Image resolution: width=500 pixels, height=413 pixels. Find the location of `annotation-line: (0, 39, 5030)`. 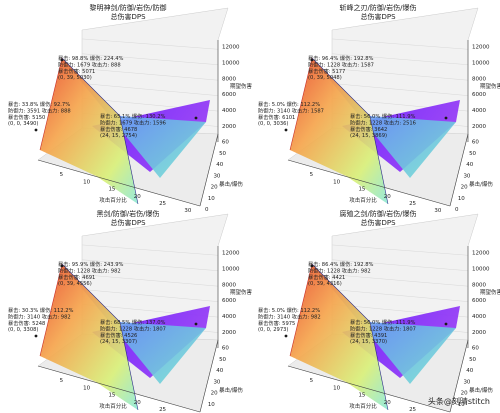

annotation-line: (0, 39, 5030) is located at coordinates (75, 78).